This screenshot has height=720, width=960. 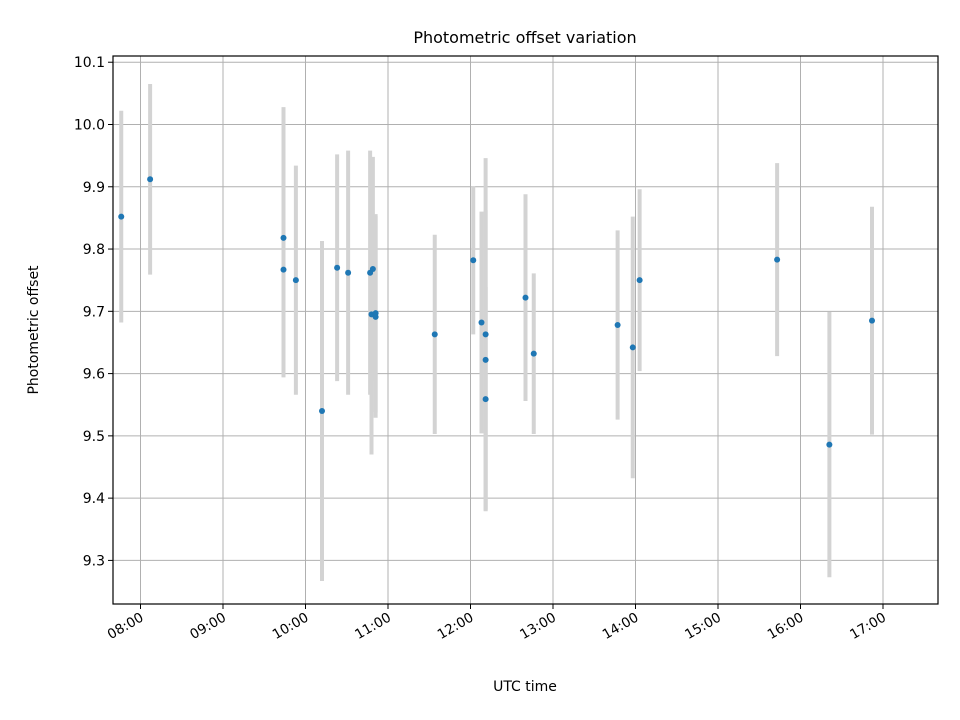 What do you see at coordinates (621, 626) in the screenshot?
I see `x-tick-label: 14:00` at bounding box center [621, 626].